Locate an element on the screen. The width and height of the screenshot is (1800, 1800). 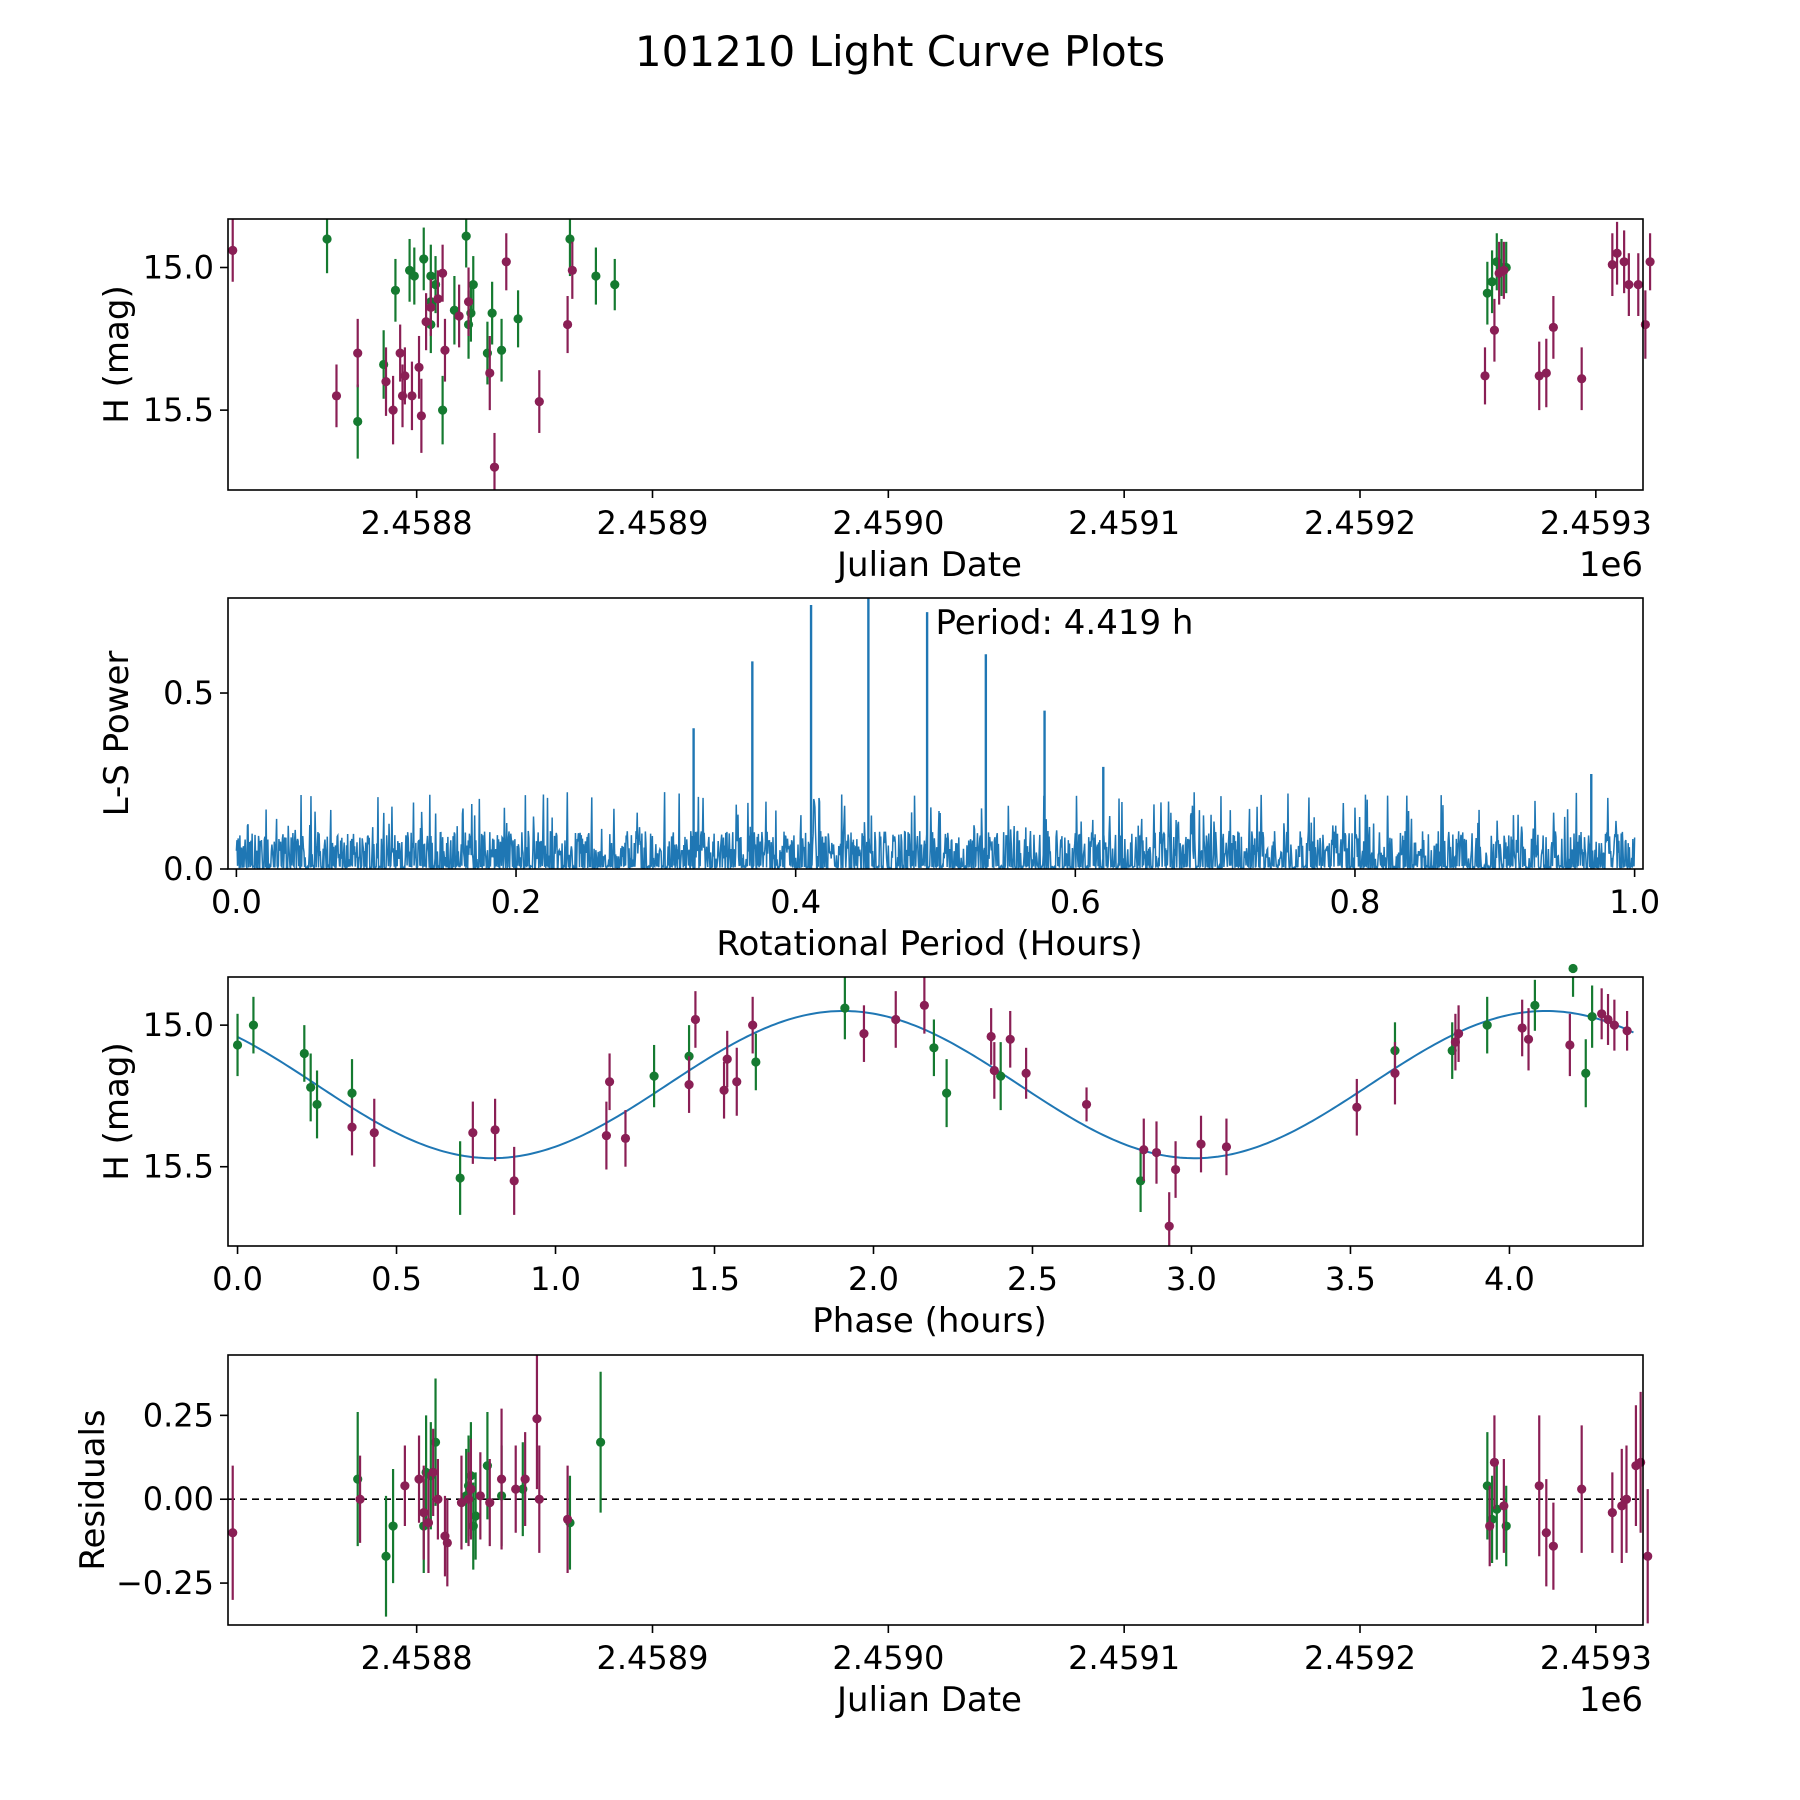
y-axis-label: H (mag) is located at coordinates (117, 1111).